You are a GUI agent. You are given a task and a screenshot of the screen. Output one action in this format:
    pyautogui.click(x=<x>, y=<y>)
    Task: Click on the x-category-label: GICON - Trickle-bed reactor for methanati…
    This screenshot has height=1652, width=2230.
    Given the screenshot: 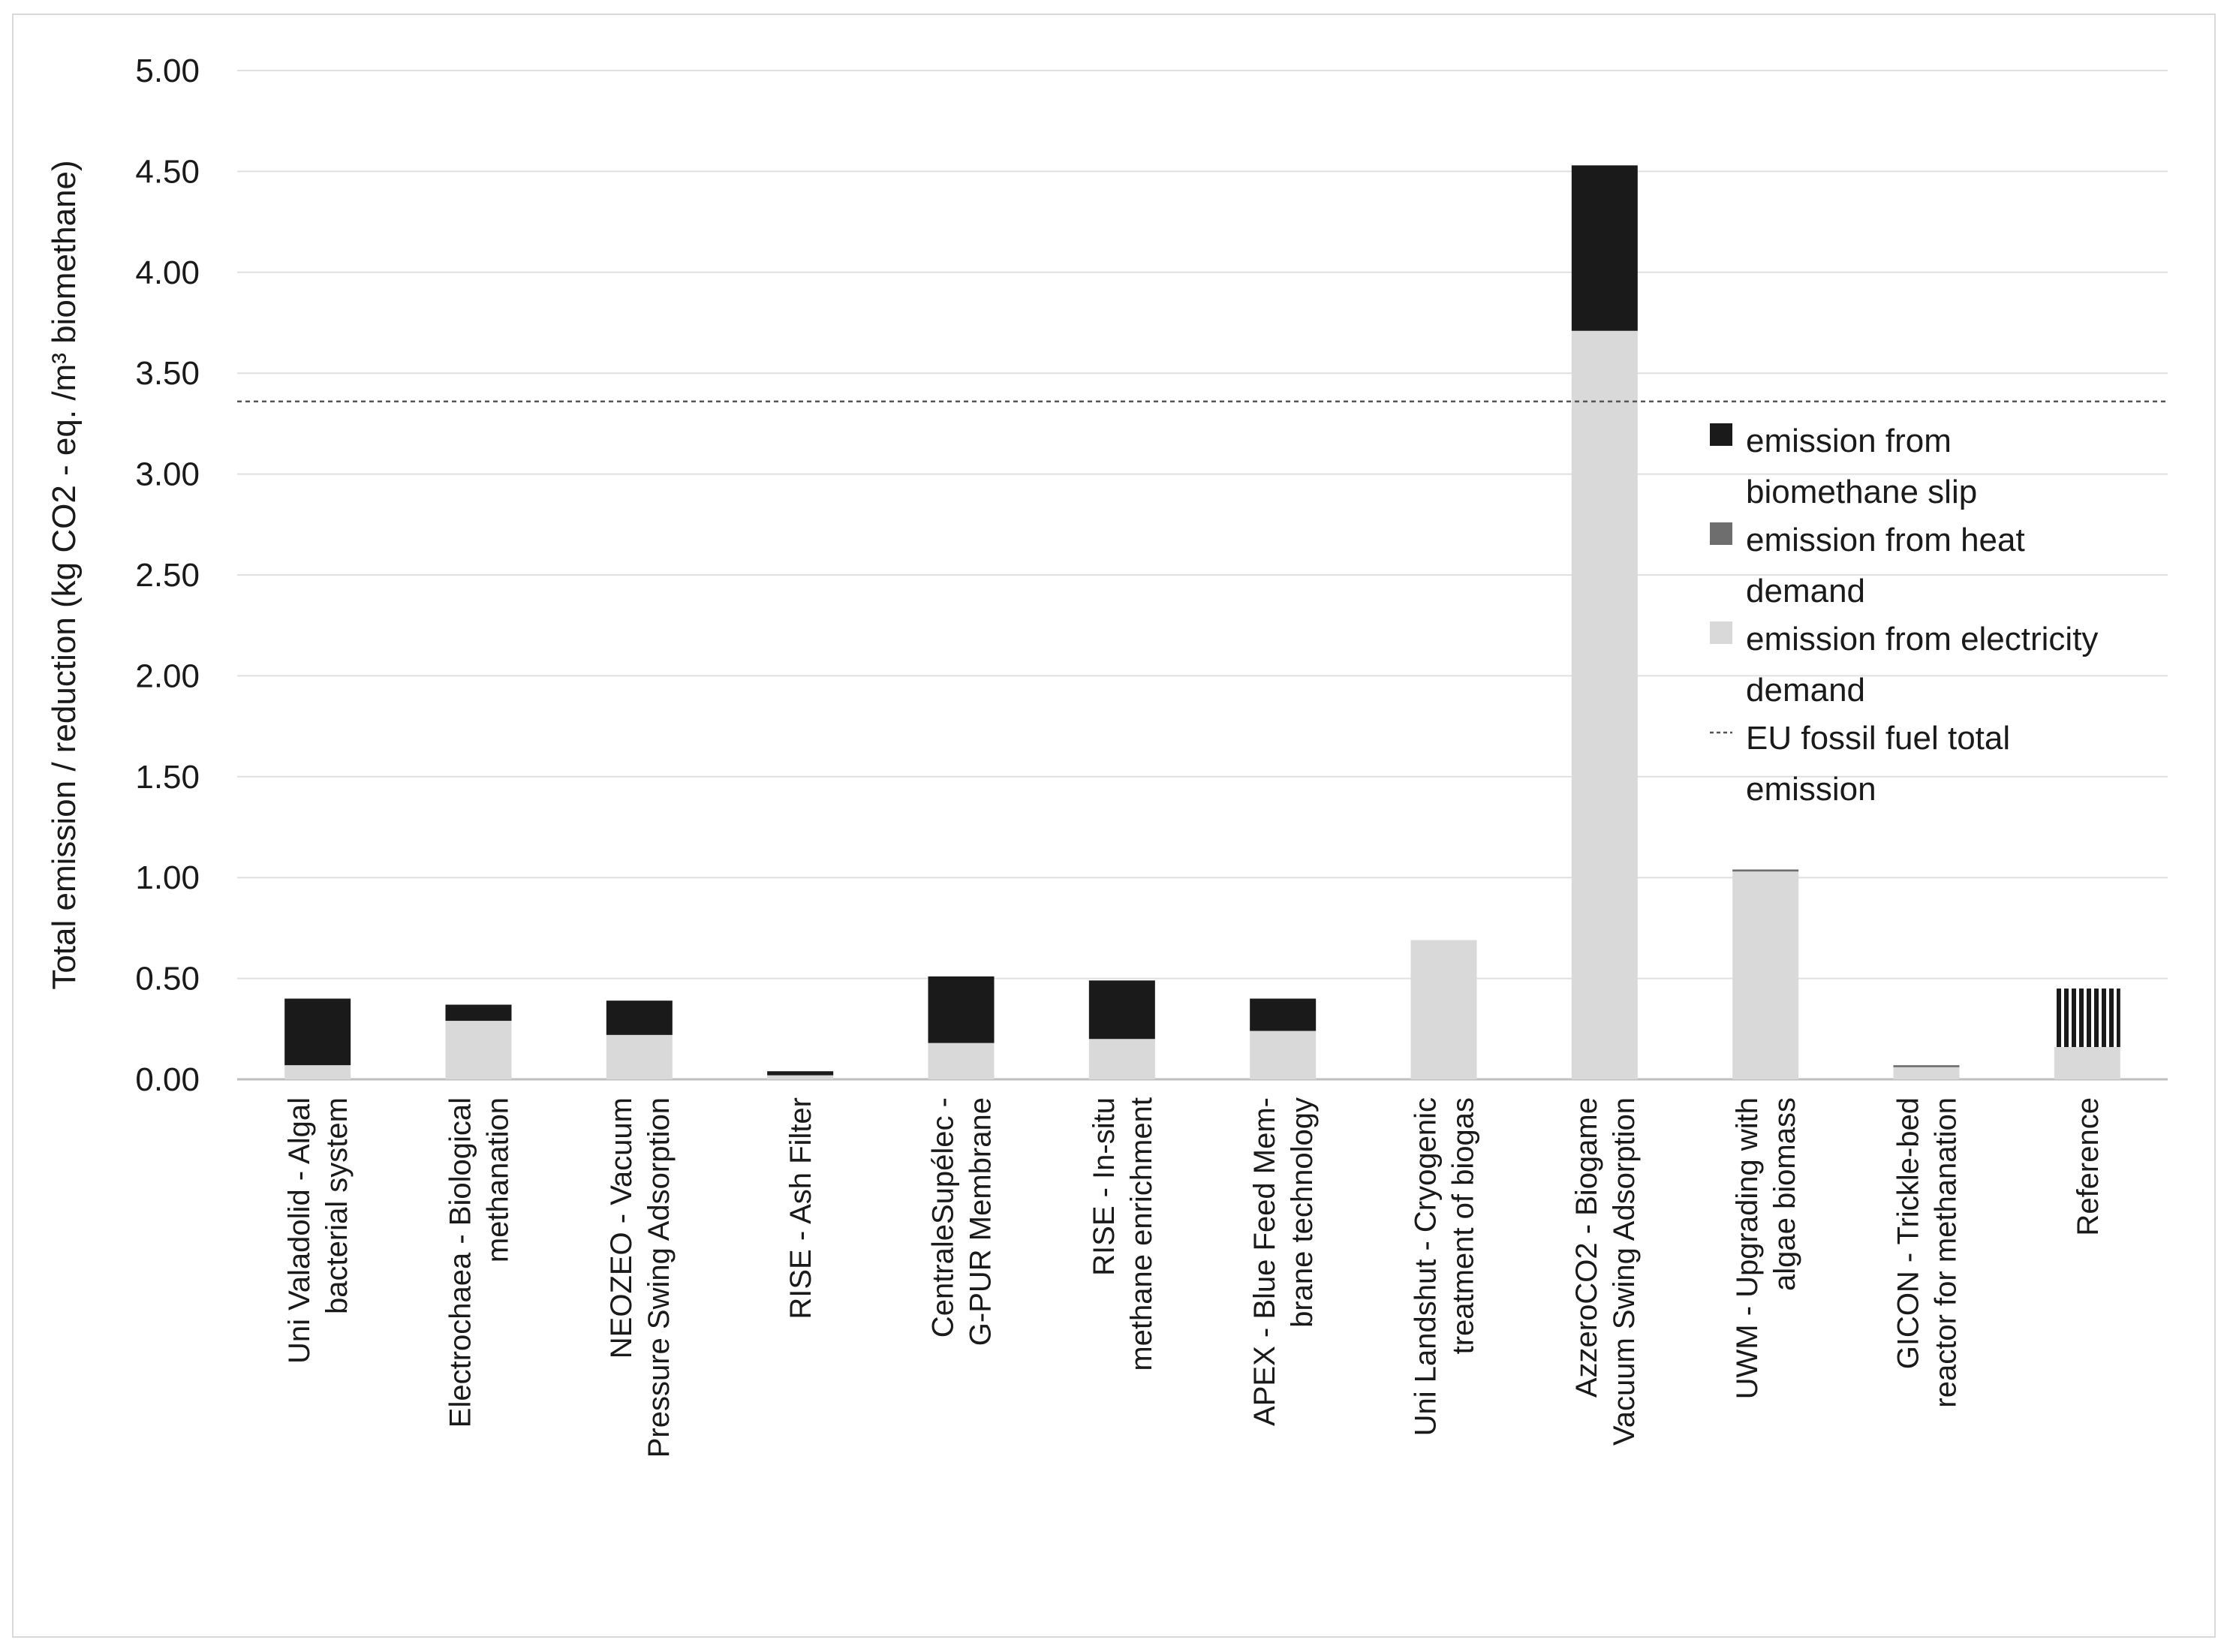 What is the action you would take?
    pyautogui.click(x=1927, y=1252)
    